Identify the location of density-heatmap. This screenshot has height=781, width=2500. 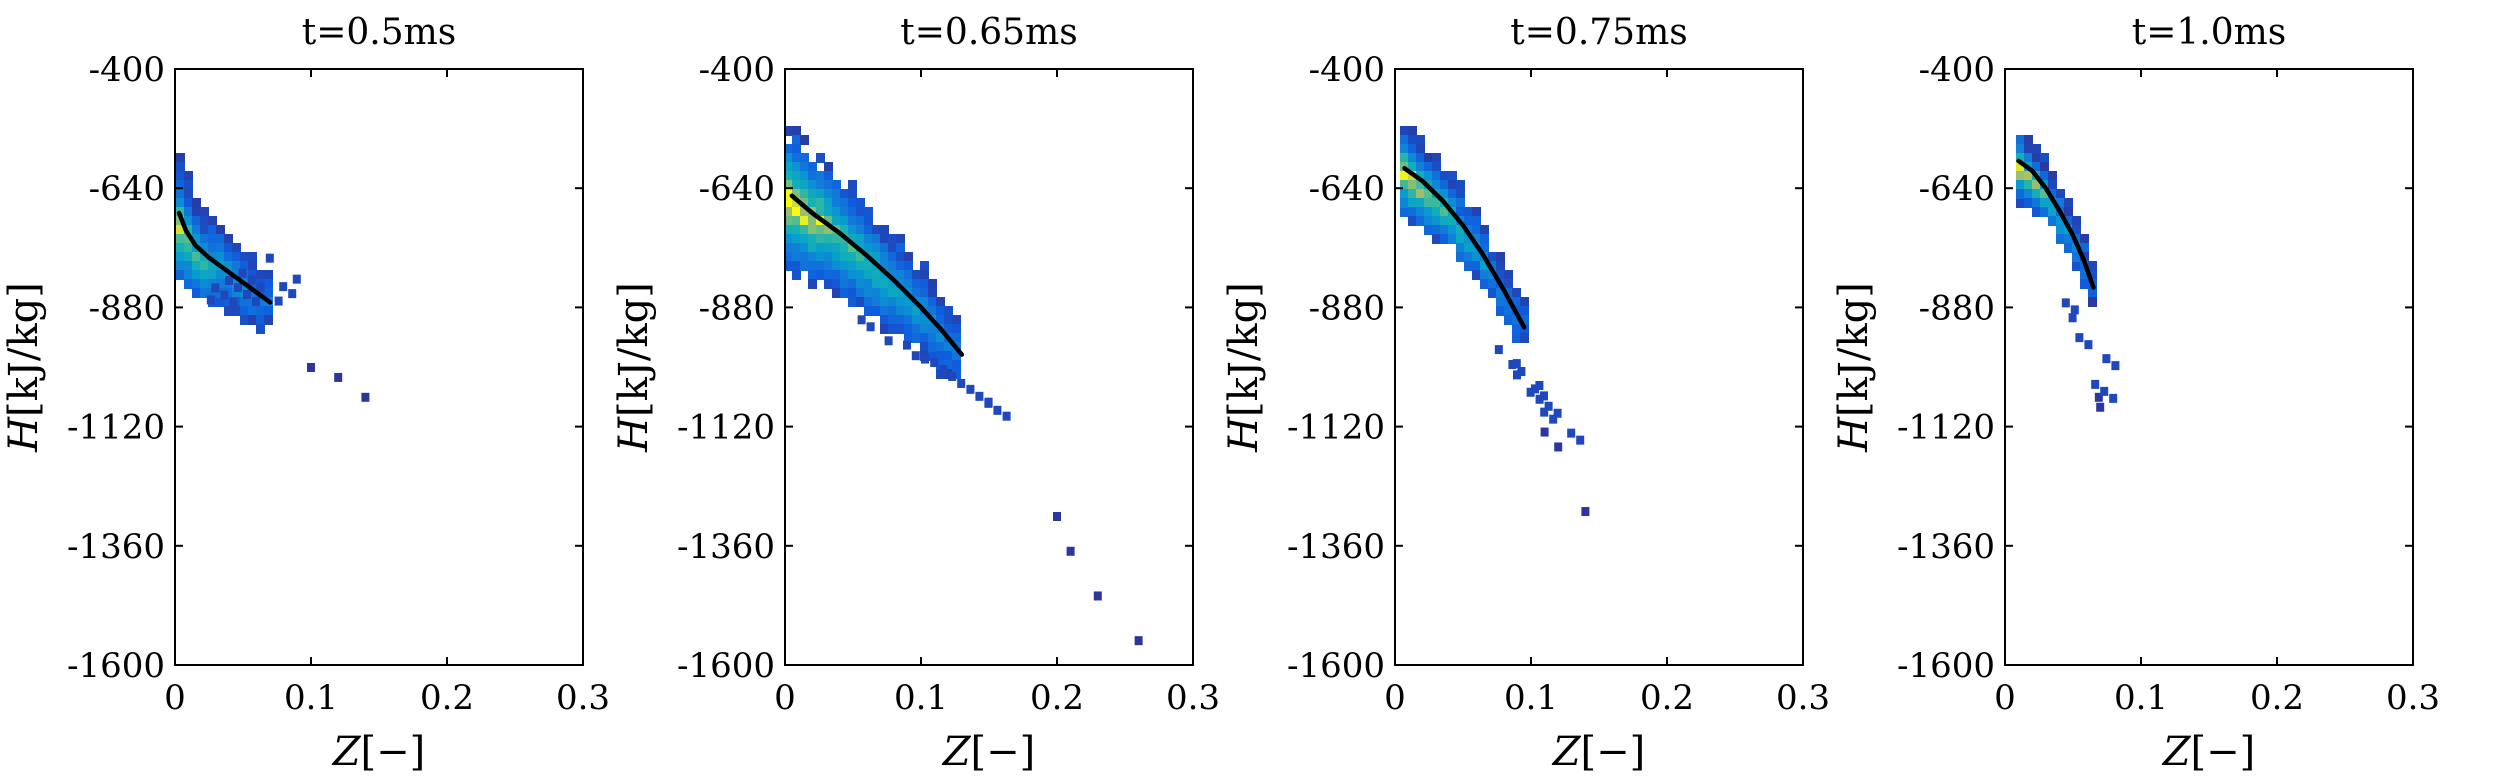
(273, 277).